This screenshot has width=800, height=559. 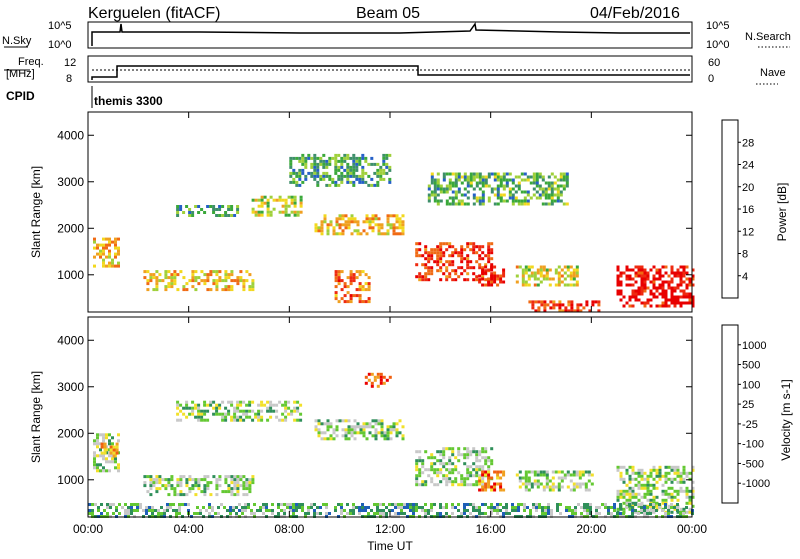 I want to click on noise-tick-high-right: 10^5, so click(x=718, y=26).